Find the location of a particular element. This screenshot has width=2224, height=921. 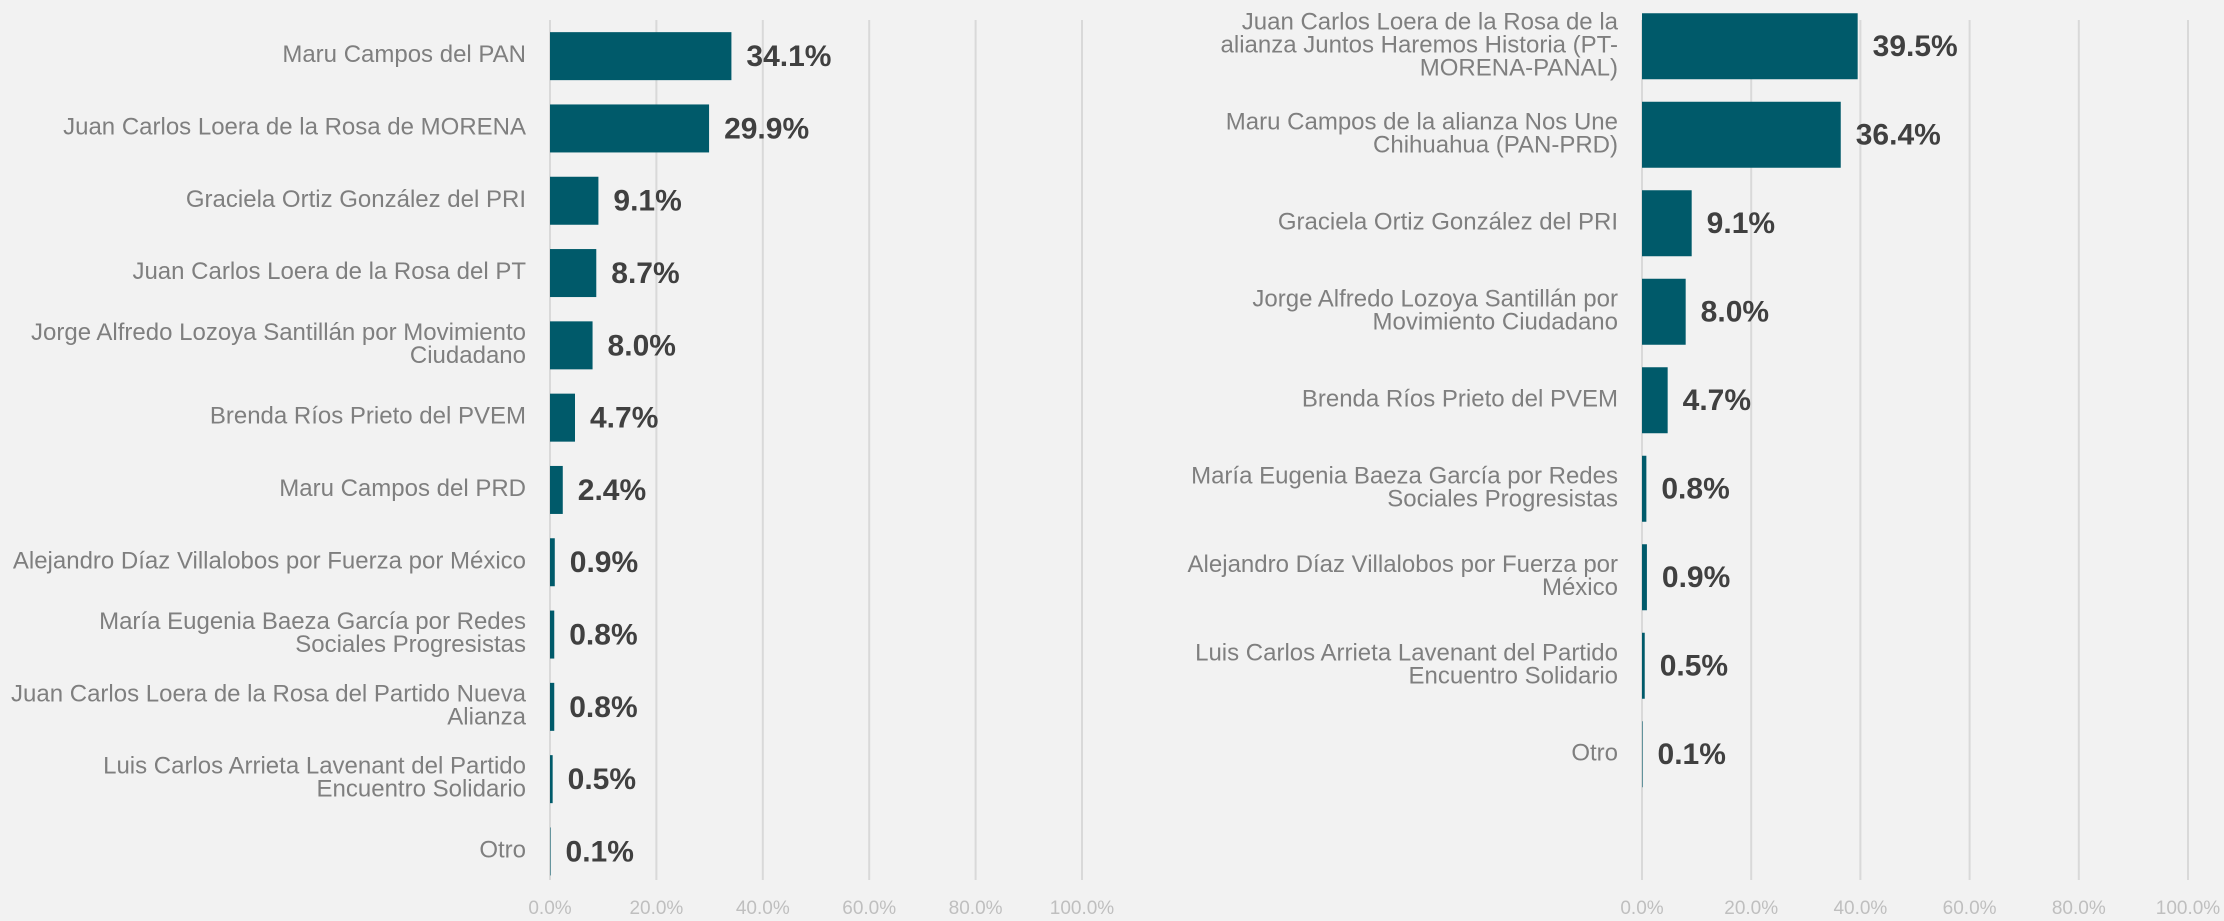

value-label: 39.5% is located at coordinates (1915, 46).